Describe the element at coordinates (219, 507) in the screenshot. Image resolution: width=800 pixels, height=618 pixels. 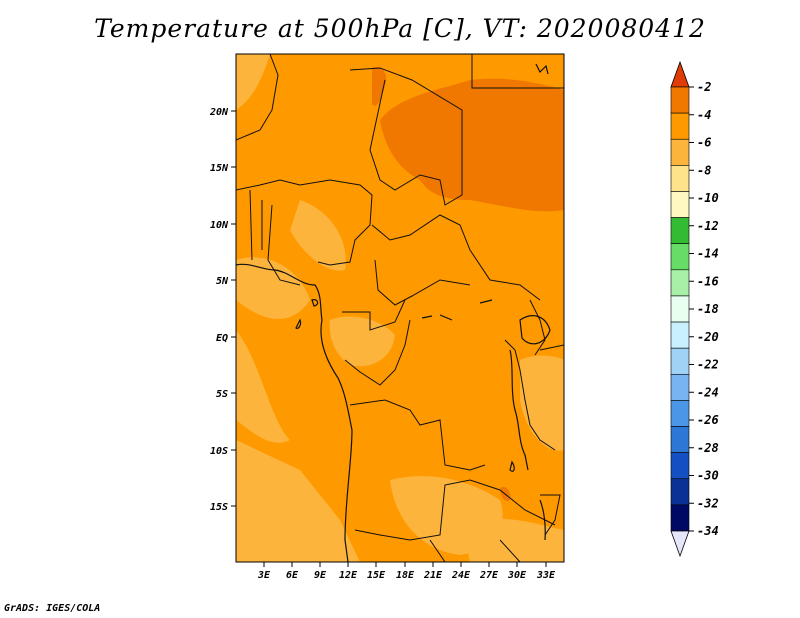
I see `lat-label: 15S` at that location.